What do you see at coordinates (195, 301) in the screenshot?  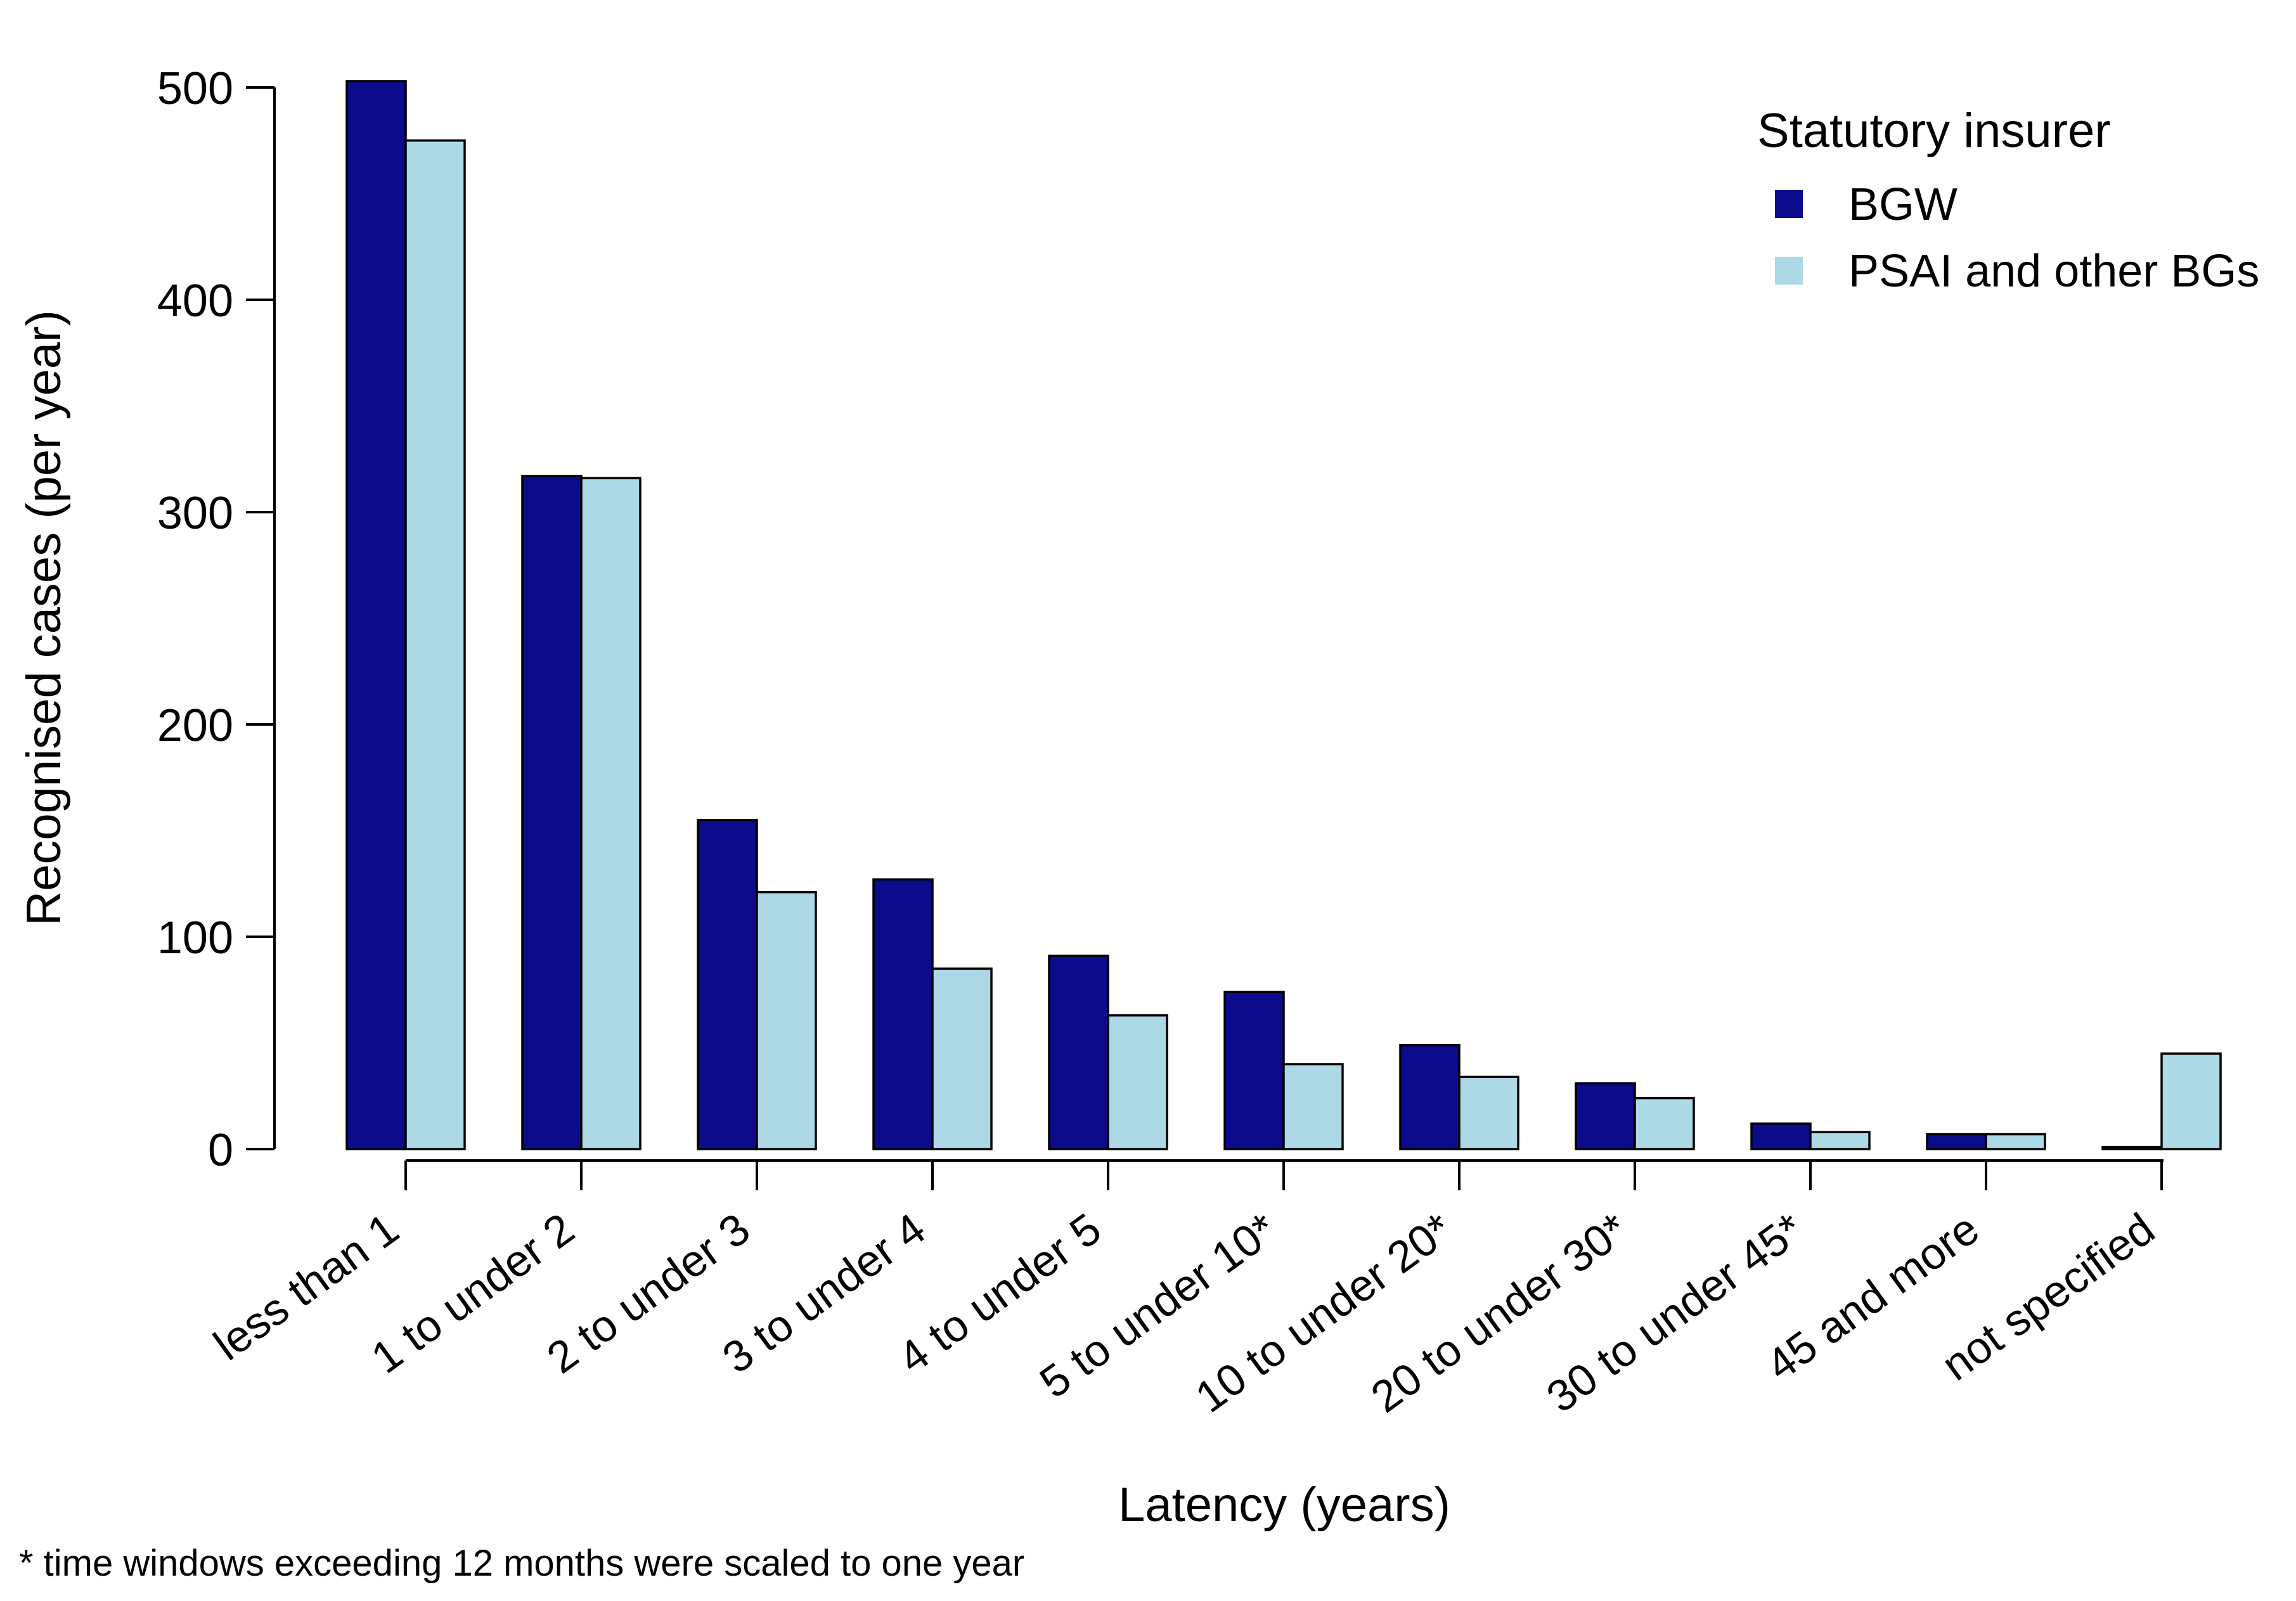 I see `y-tick-label: 400` at bounding box center [195, 301].